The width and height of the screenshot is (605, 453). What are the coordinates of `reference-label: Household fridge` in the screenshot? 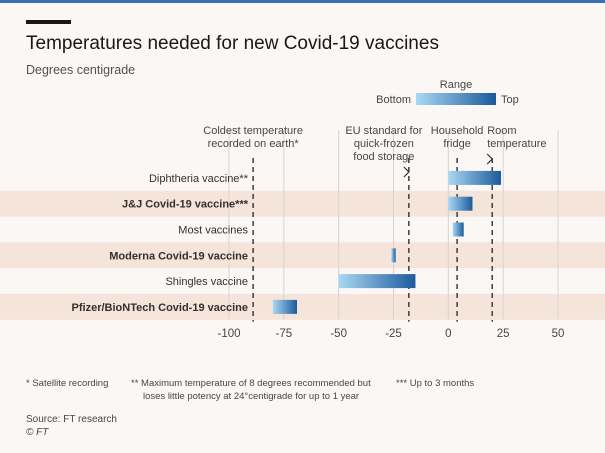 It's located at (457, 137).